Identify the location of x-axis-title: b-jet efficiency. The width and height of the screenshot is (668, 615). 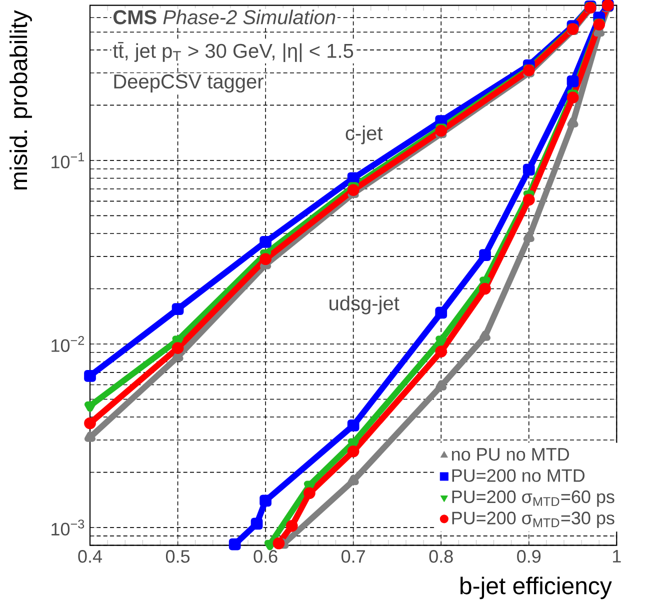
(536, 588).